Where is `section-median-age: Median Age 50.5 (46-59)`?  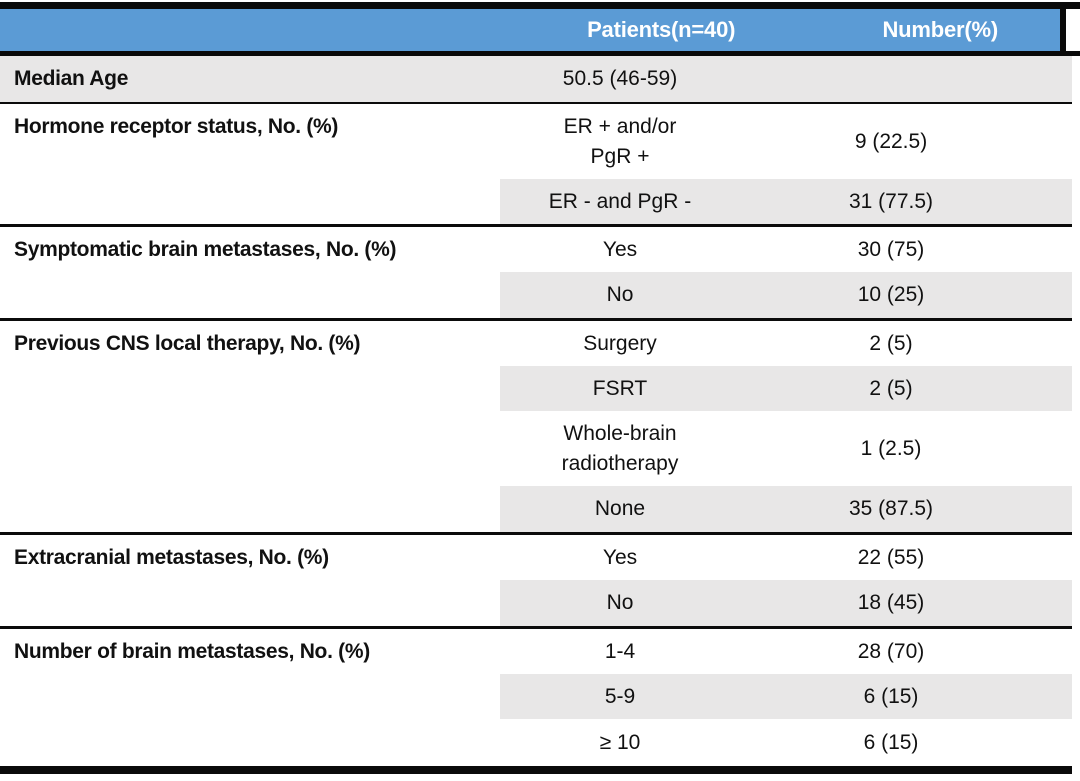
section-median-age: Median Age 50.5 (46-59) is located at coordinates (536, 79).